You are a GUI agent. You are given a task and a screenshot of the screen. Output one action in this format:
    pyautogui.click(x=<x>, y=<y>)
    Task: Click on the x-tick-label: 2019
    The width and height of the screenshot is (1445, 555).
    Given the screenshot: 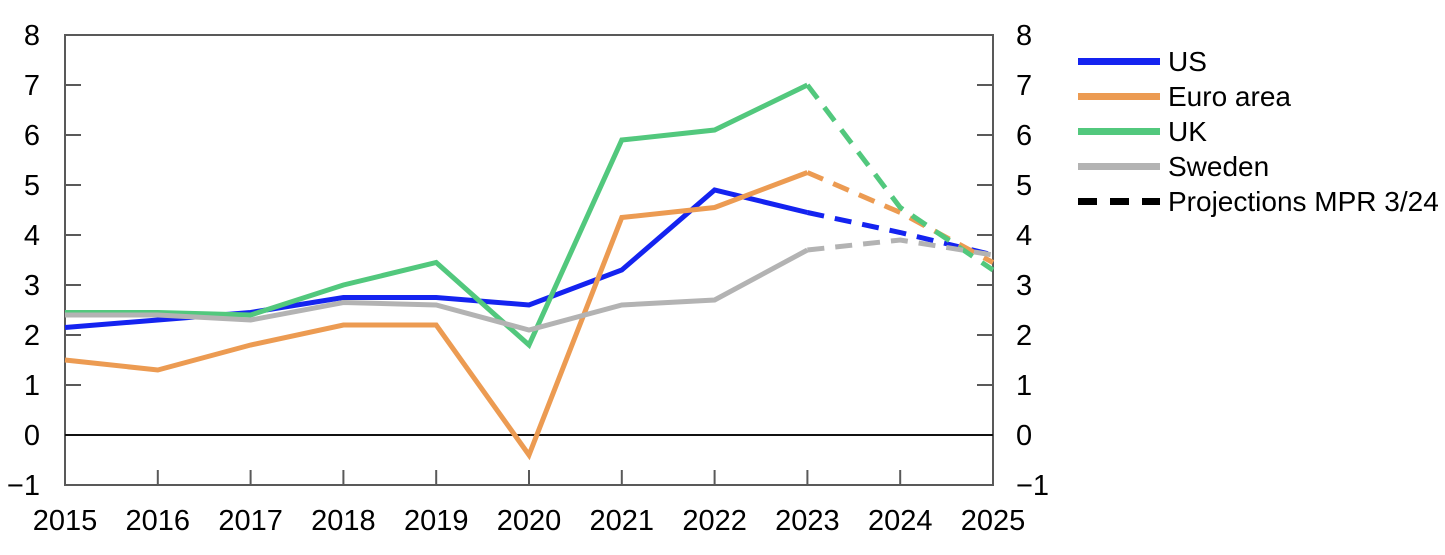 What is the action you would take?
    pyautogui.click(x=436, y=521)
    